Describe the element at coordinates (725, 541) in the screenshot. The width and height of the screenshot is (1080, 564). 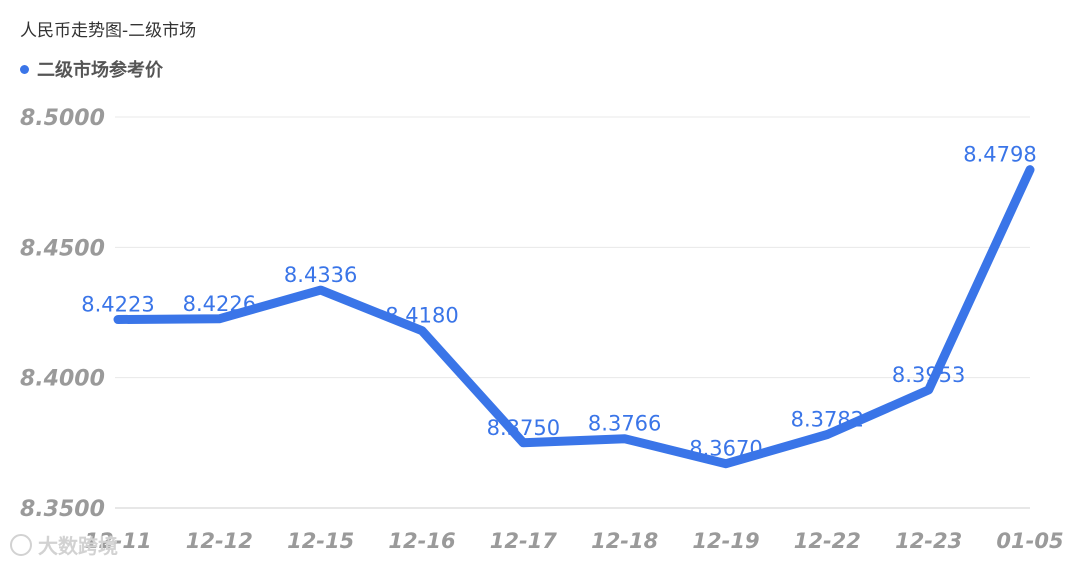
I see `x-tick-label: 12-19` at that location.